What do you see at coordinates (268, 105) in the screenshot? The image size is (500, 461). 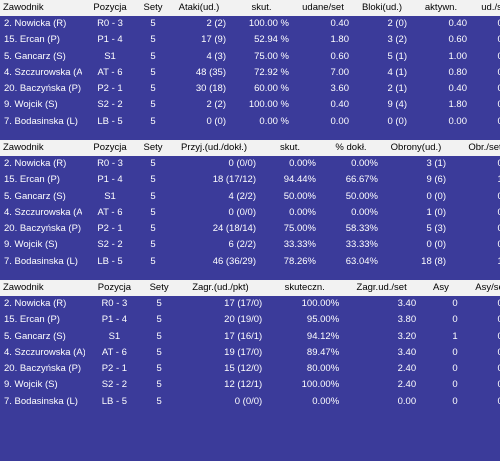 I see `cell-efficiency: 100.00 %` at bounding box center [268, 105].